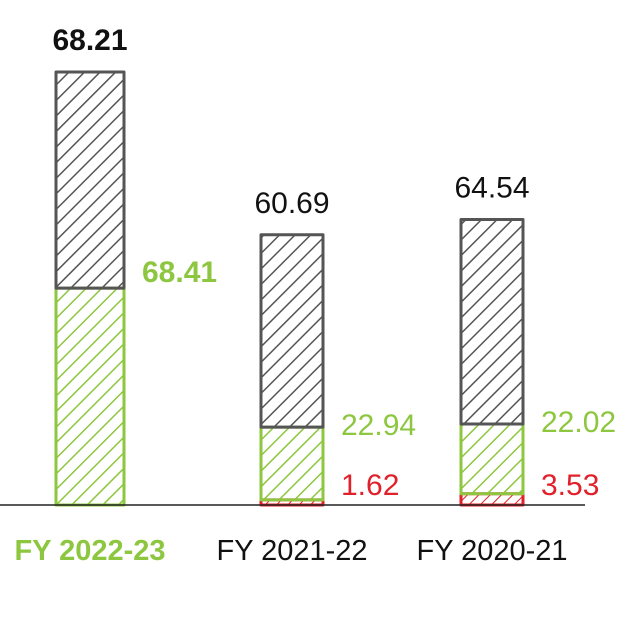  I want to click on bar-segment-red, so click(492, 499).